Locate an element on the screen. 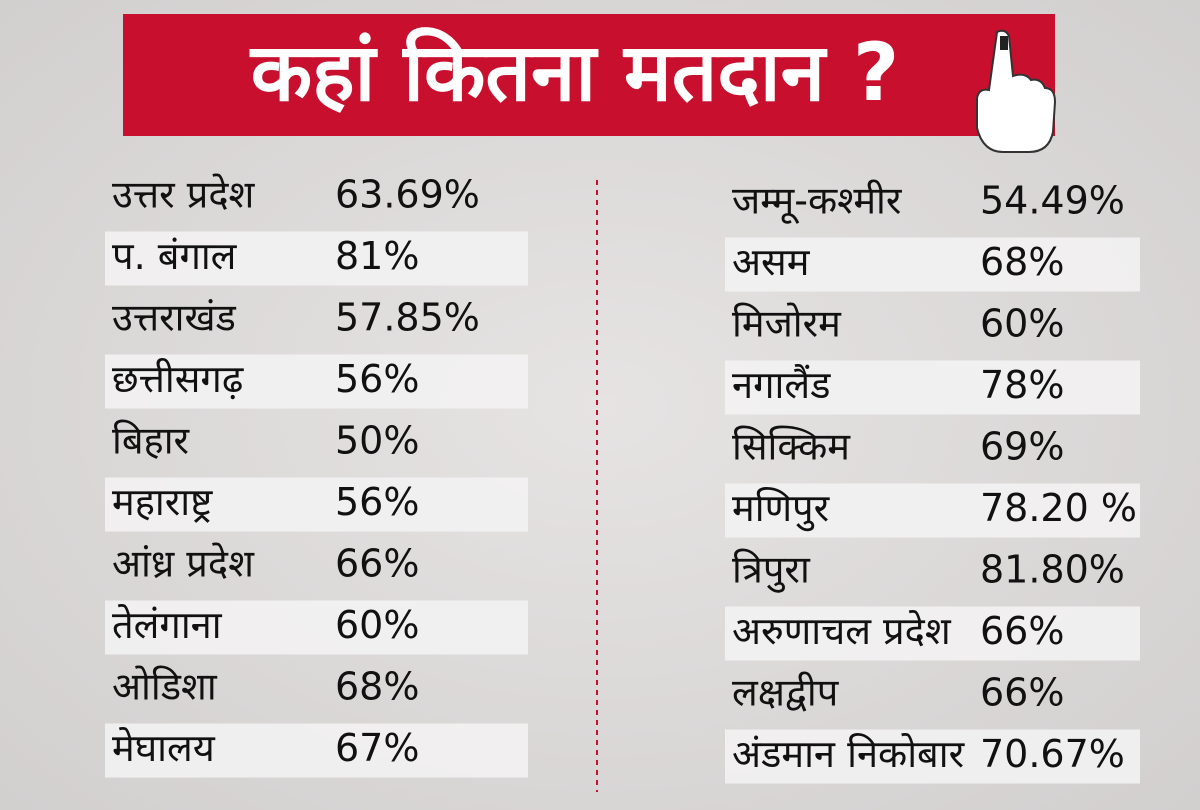  row-label: मिजोरम is located at coordinates (787, 324).